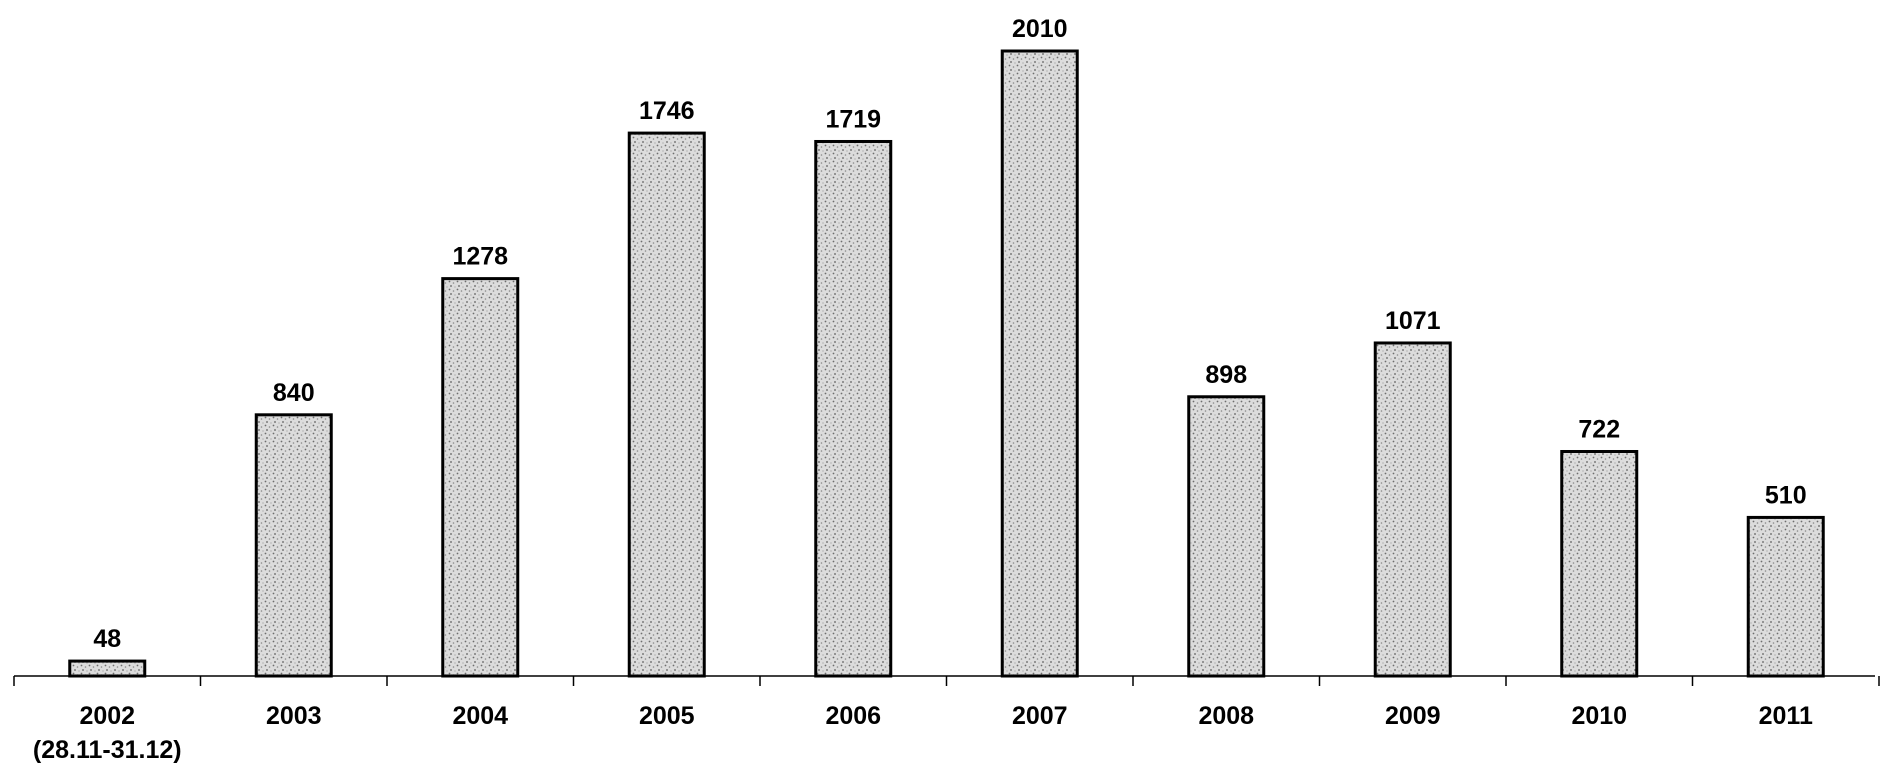 The width and height of the screenshot is (1881, 765). I want to click on x-axis, so click(946, 680).